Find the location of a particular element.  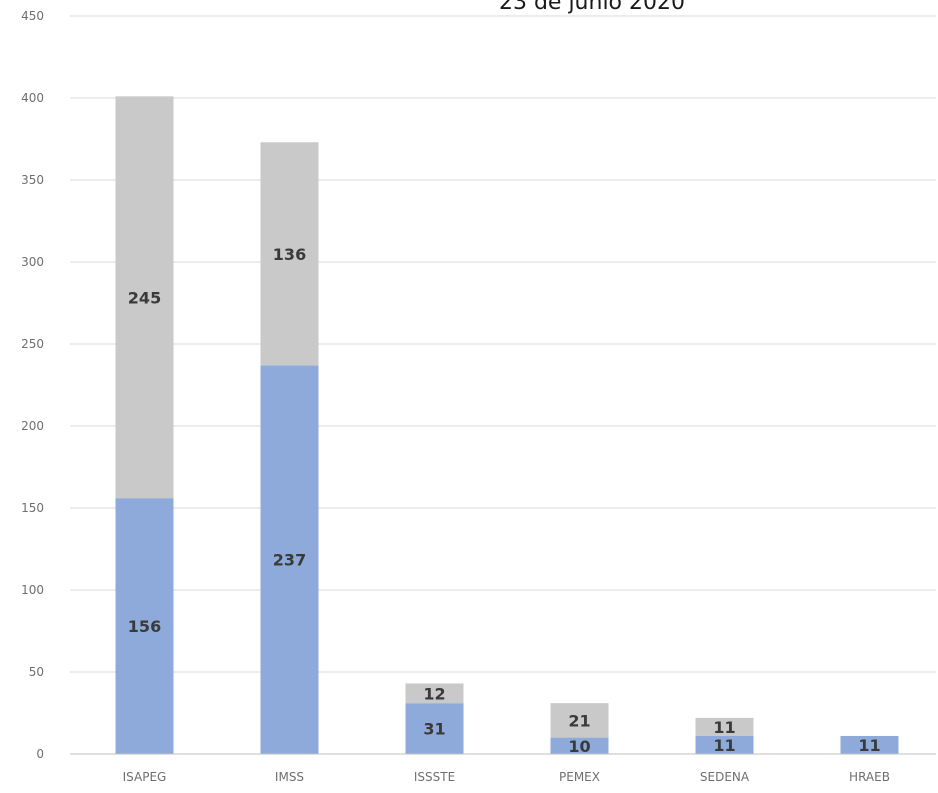

data-label: 245 is located at coordinates (144, 297).